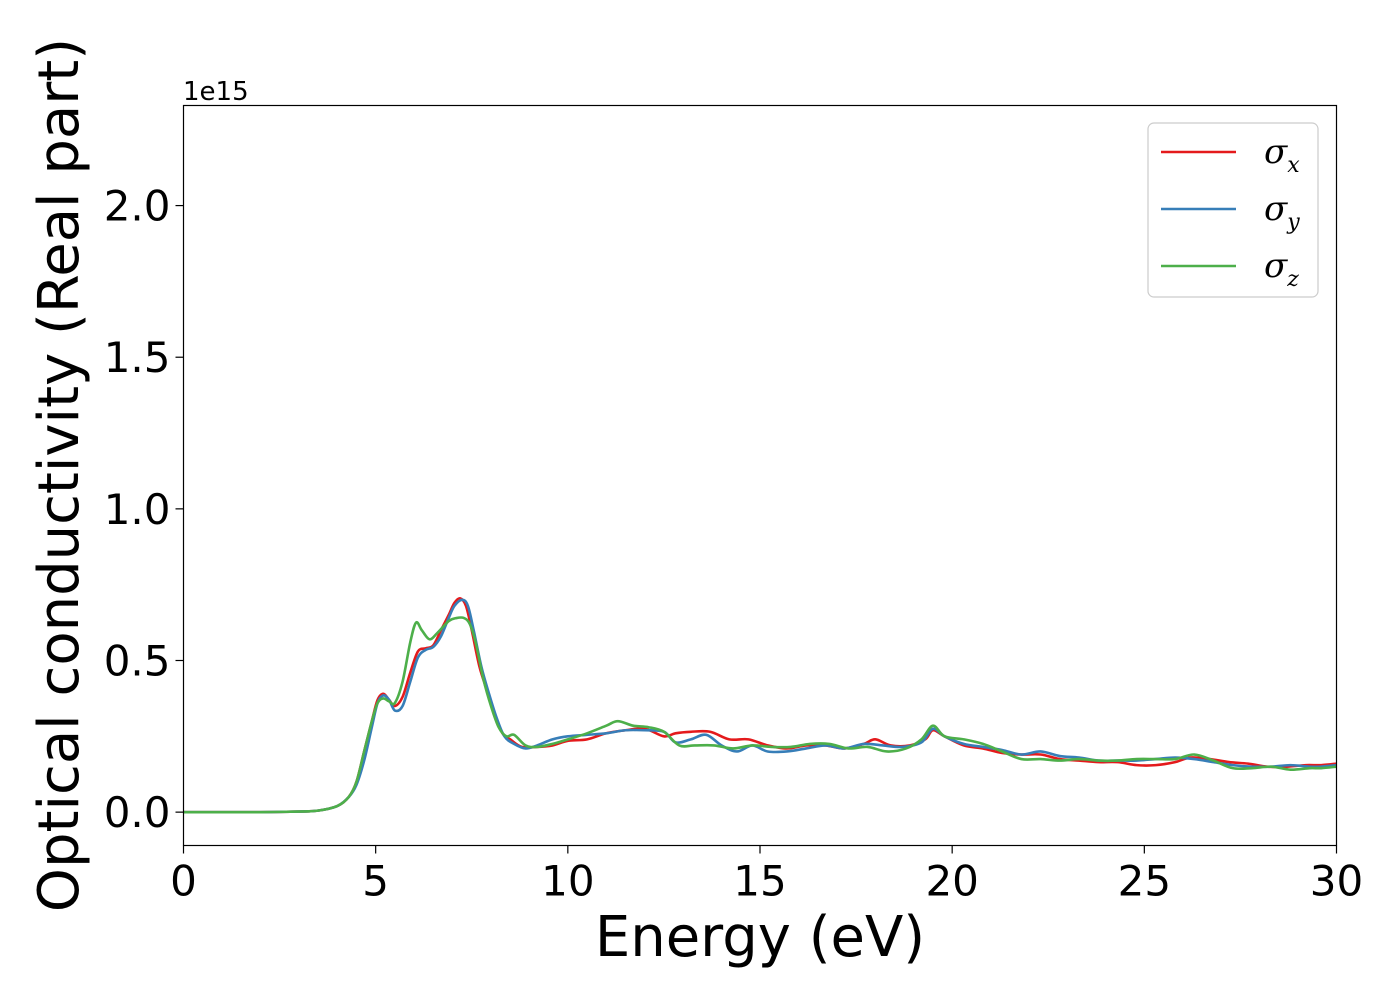 This screenshot has width=1400, height=1000. What do you see at coordinates (137, 206) in the screenshot?
I see `y-tick-label: 2.0` at bounding box center [137, 206].